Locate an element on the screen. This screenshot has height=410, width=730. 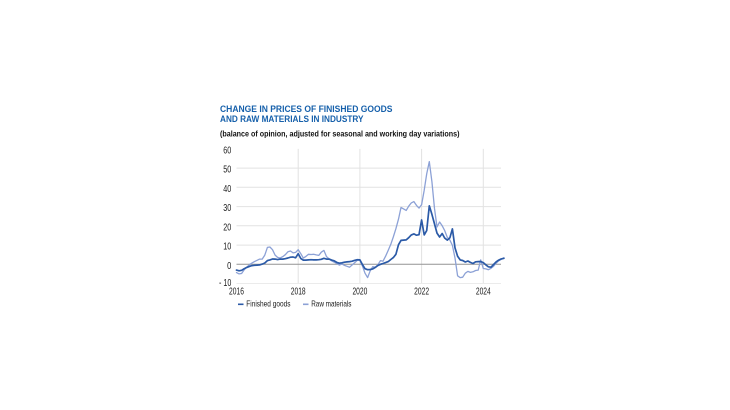
svg-text: 2024 is located at coordinates (483, 291).